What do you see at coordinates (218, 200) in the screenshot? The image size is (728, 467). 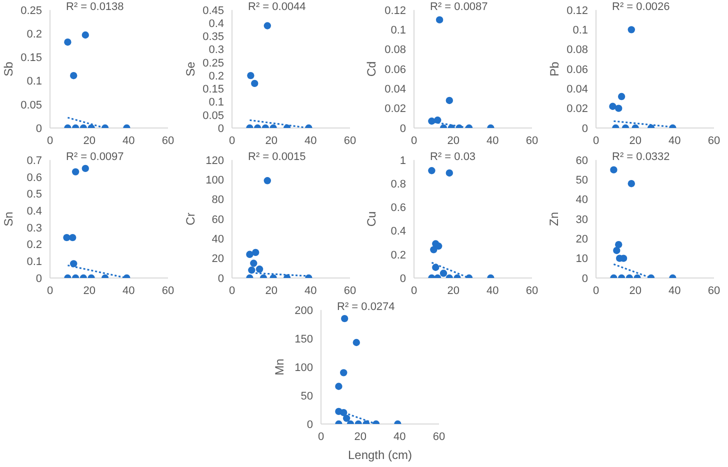 I see `y-tick-label: 80` at bounding box center [218, 200].